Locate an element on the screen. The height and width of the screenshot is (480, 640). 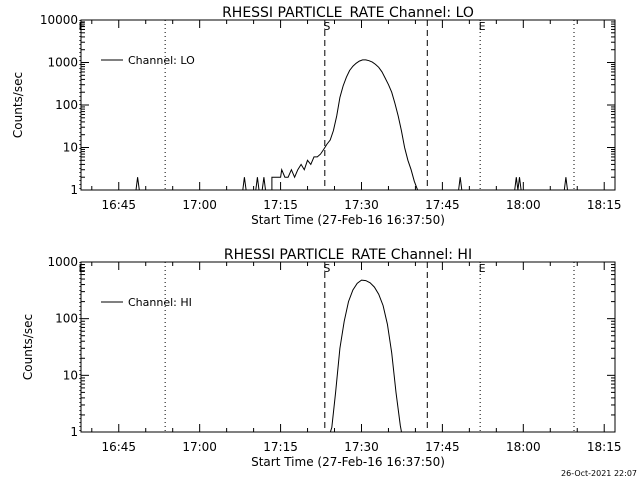
y-tick-label: 10000 is located at coordinates (59, 20).